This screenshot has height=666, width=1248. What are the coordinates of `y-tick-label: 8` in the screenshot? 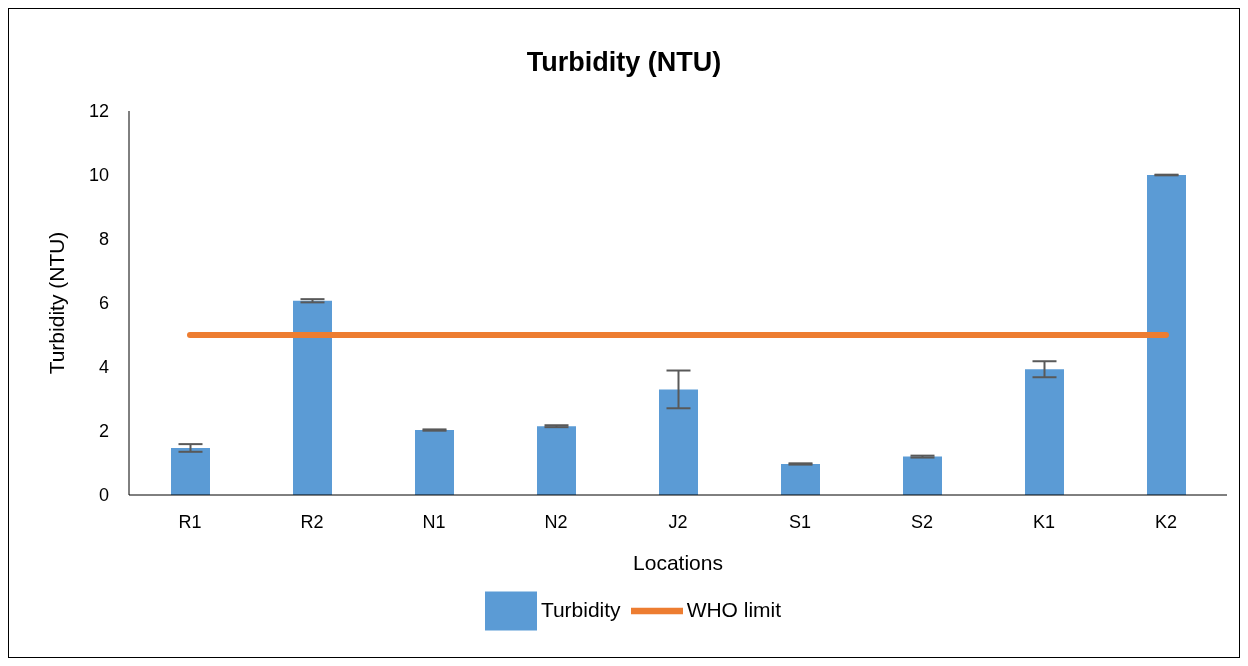 It's located at (103, 239).